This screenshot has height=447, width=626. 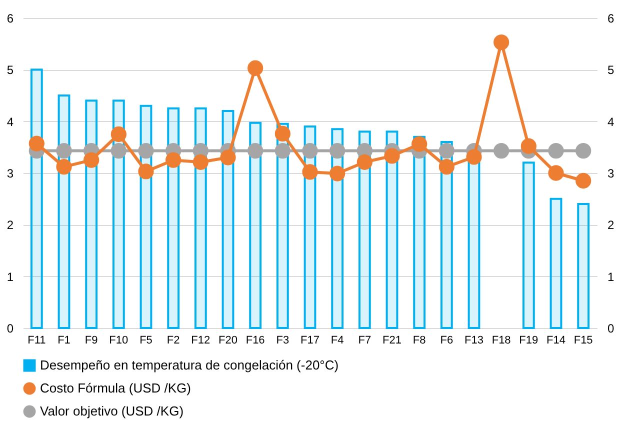 I want to click on x-tick-label: F7, so click(x=365, y=340).